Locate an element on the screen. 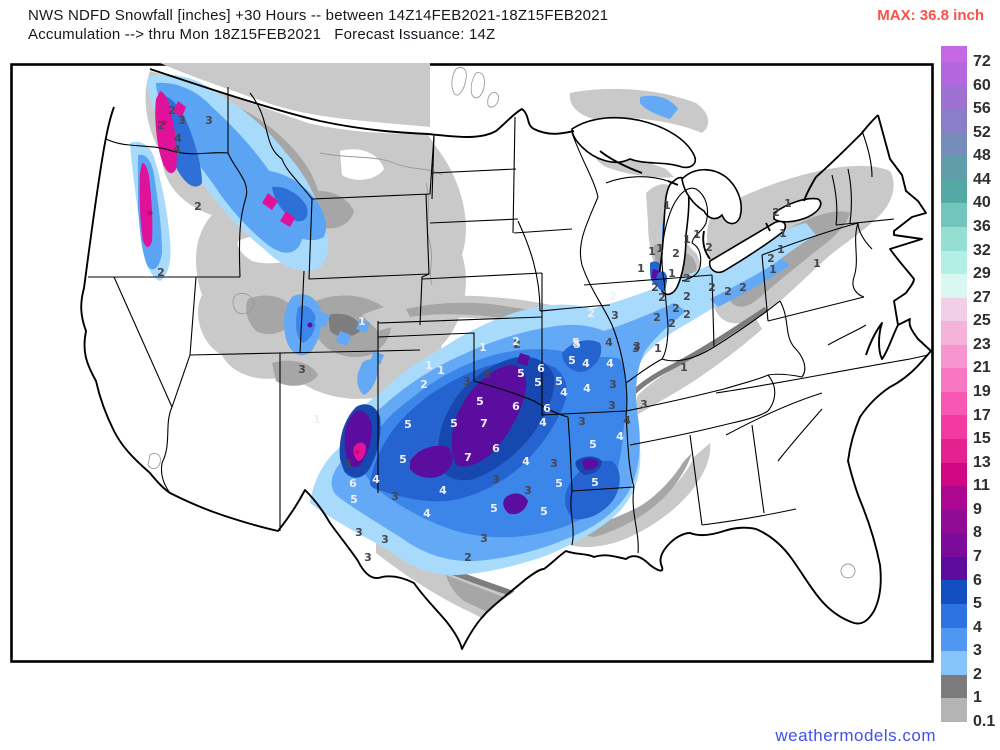 The image size is (1000, 750). colorbar-tick-label: 36 is located at coordinates (982, 226).